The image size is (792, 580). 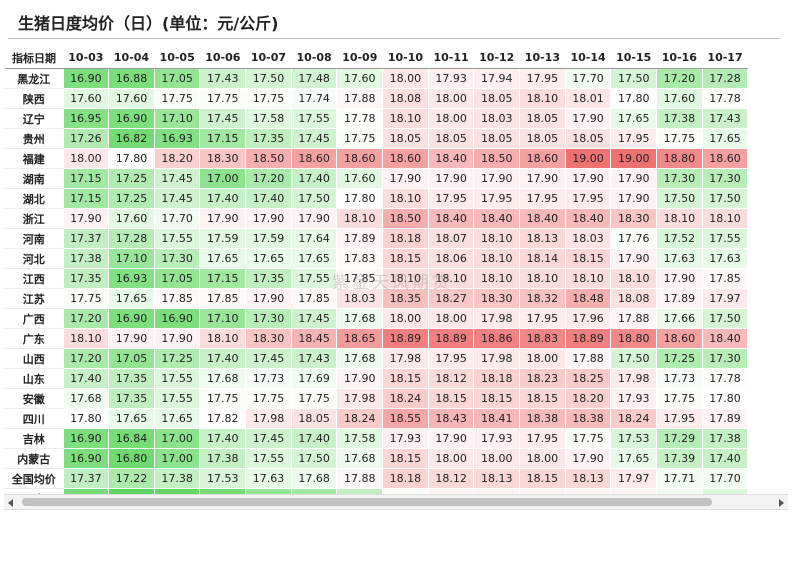 What do you see at coordinates (86, 478) in the screenshot?
I see `heatmap-cell: 17.37` at bounding box center [86, 478].